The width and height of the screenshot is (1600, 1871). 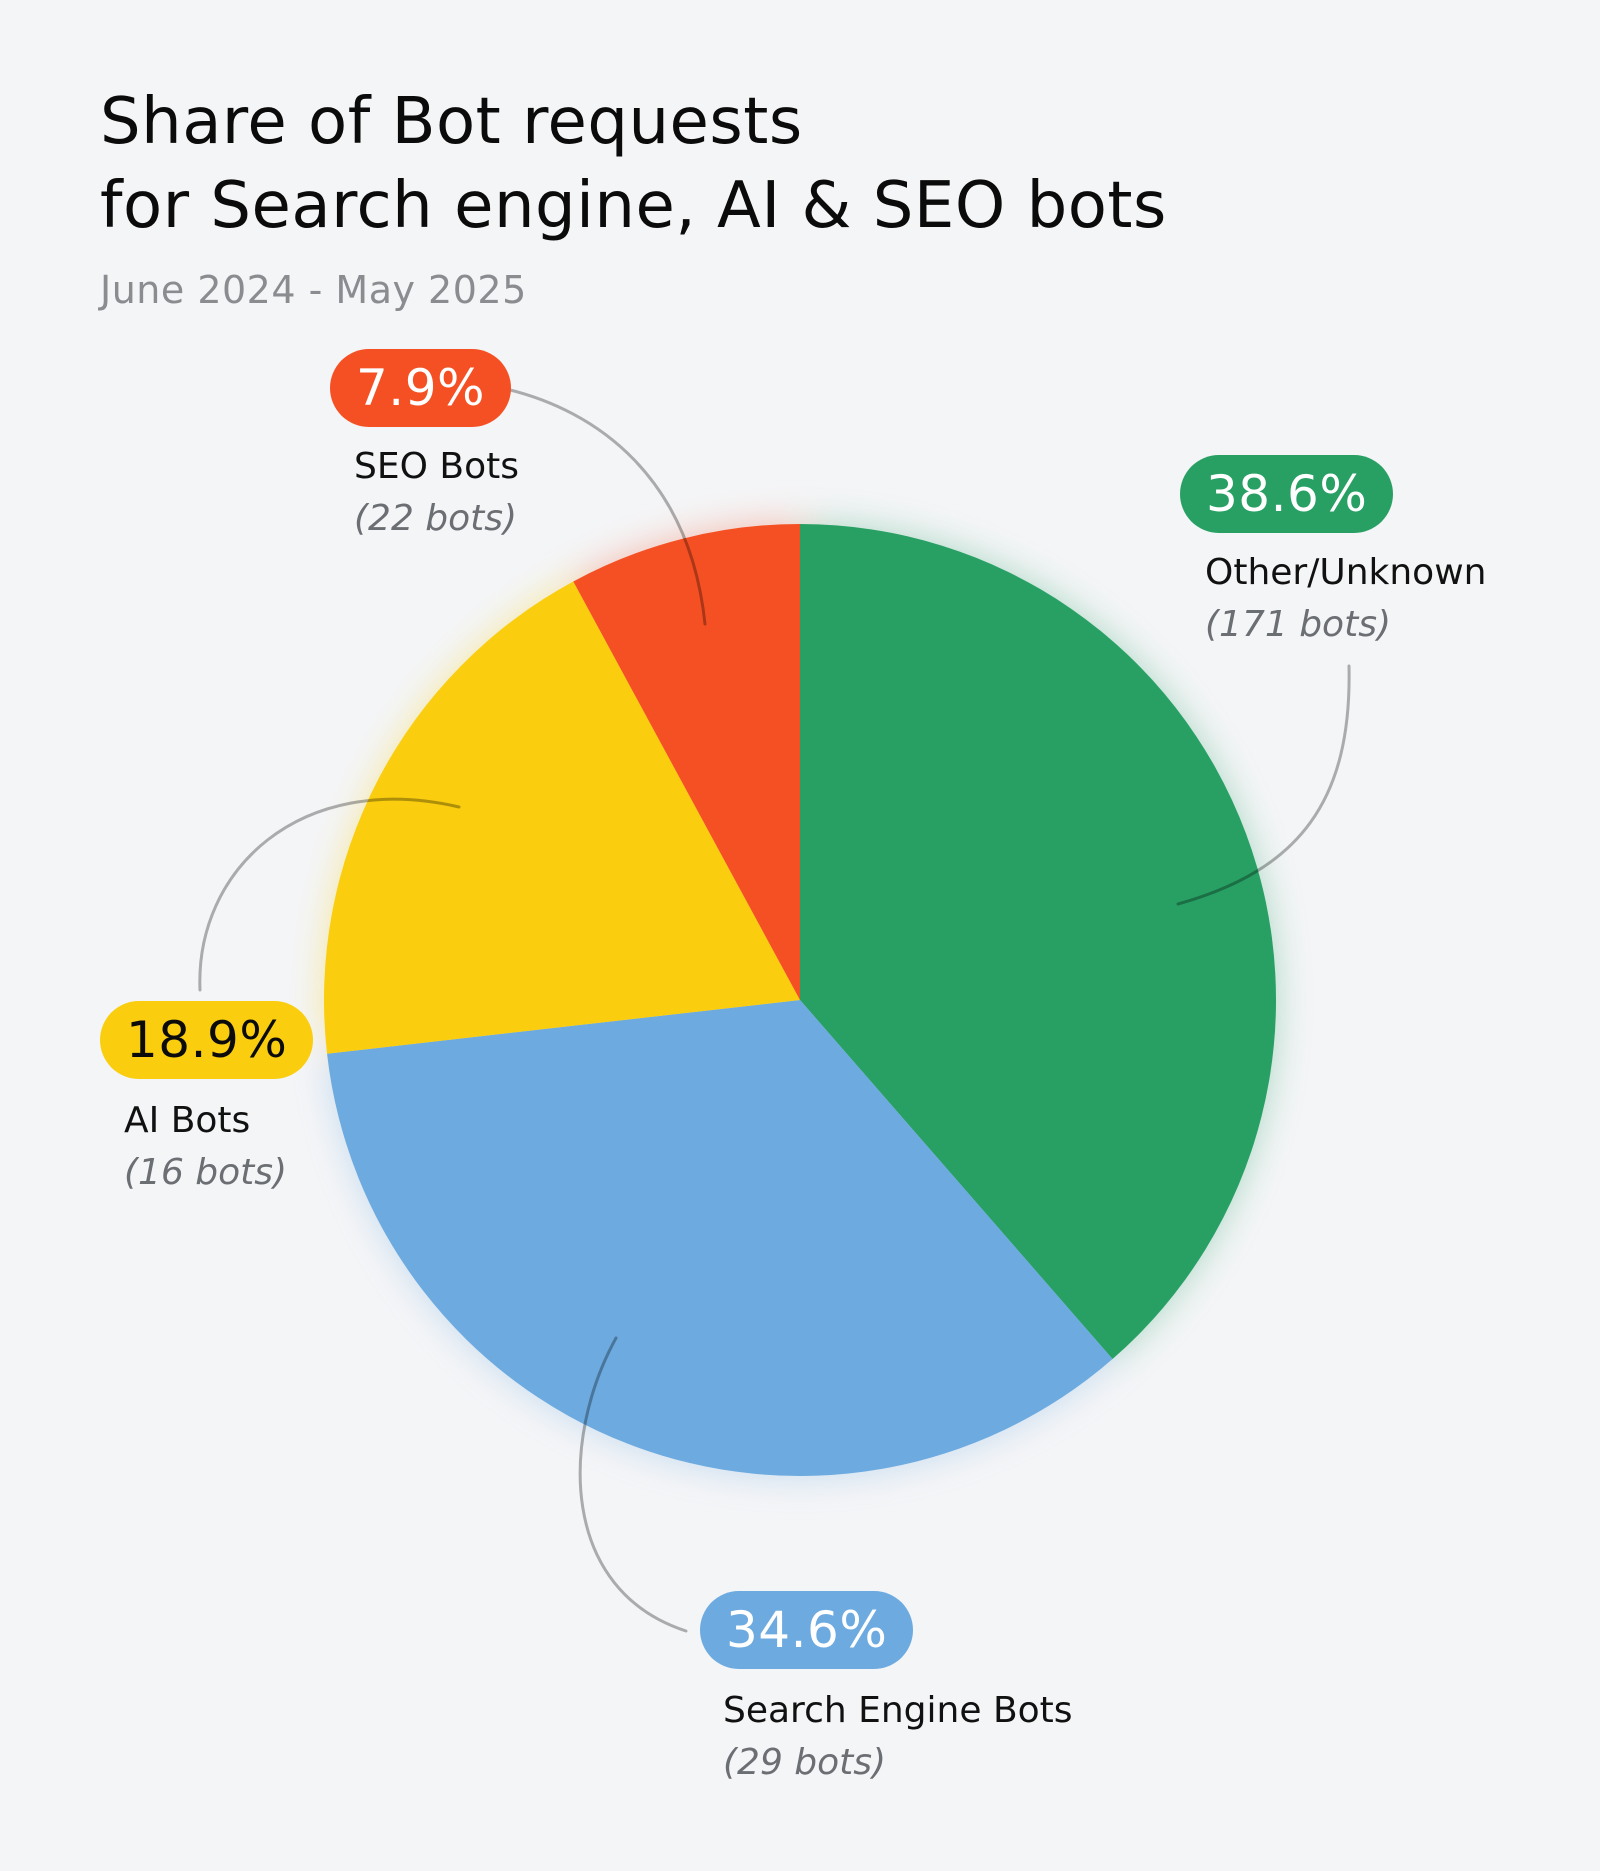 What do you see at coordinates (421, 388) in the screenshot?
I see `pct-badge-seo: 7.9%` at bounding box center [421, 388].